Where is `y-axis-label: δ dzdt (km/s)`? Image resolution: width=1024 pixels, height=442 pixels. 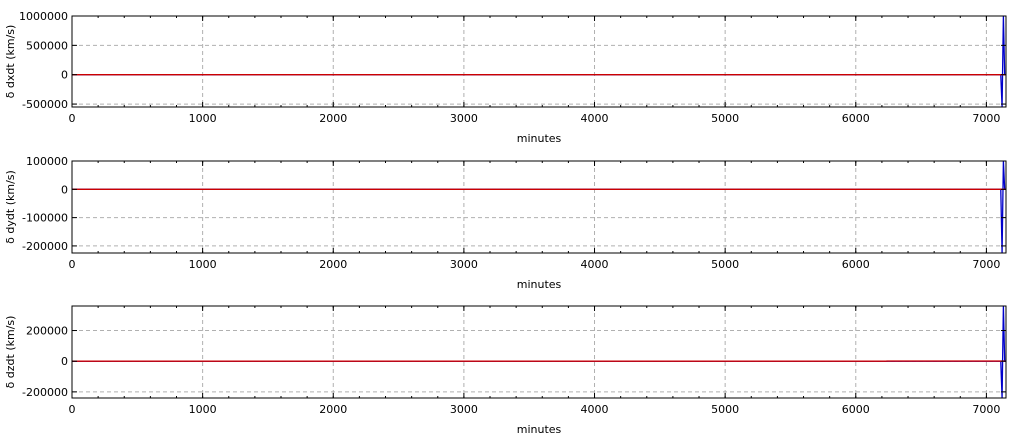
y-axis-label: δ dzdt (km/s) is located at coordinates (10, 352).